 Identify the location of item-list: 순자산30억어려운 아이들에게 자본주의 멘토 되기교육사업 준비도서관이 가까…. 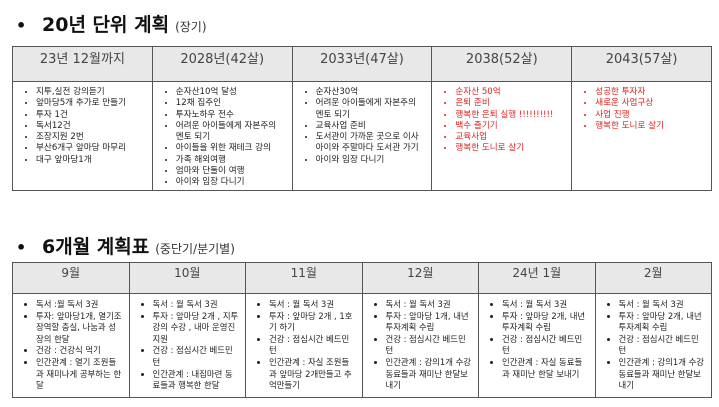
(363, 126).